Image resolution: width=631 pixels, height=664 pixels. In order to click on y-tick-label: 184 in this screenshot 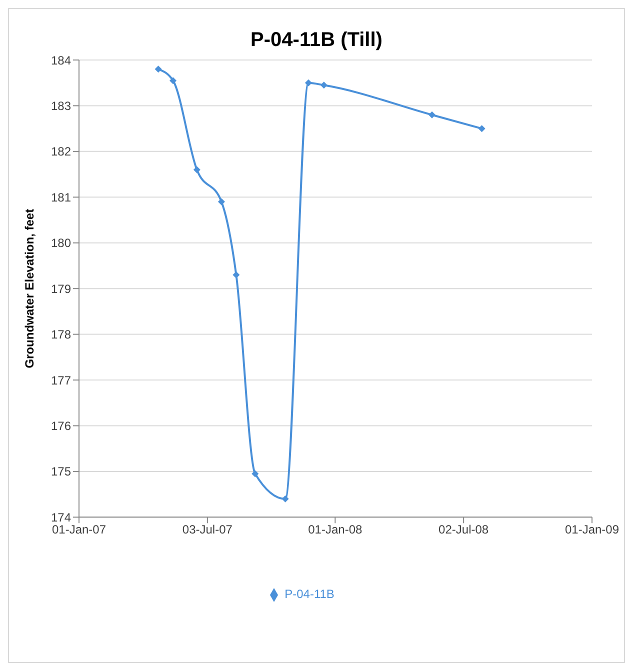, I will do `click(61, 60)`.